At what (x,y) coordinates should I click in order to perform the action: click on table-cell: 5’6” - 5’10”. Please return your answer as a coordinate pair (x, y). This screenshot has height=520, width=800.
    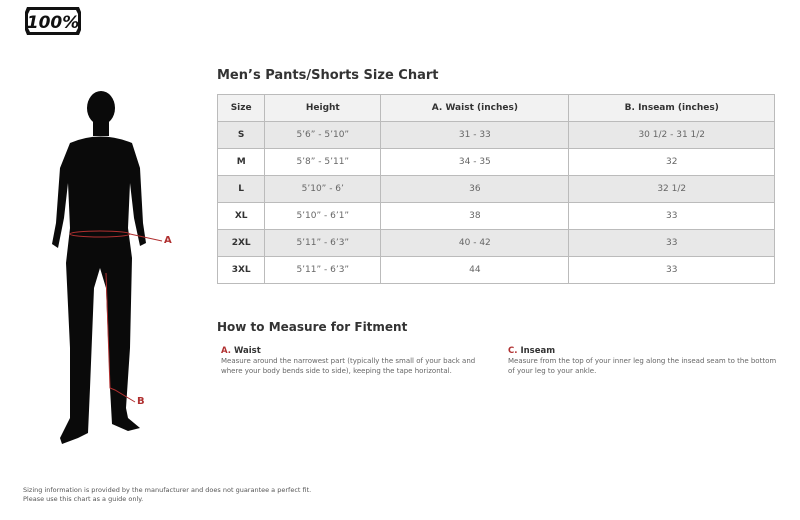
    Looking at the image, I should click on (323, 135).